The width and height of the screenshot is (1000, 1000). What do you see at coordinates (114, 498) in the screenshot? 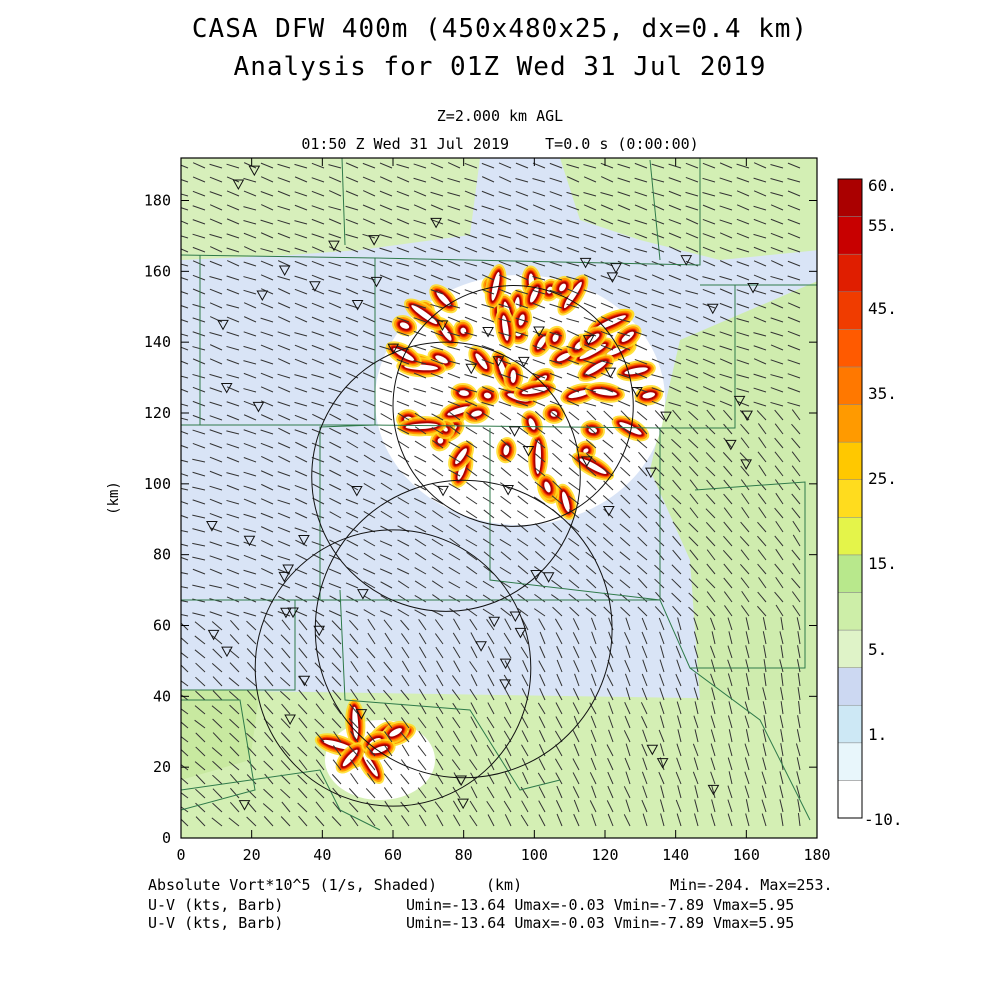
I see `y-axis-label: (km)` at bounding box center [114, 498].